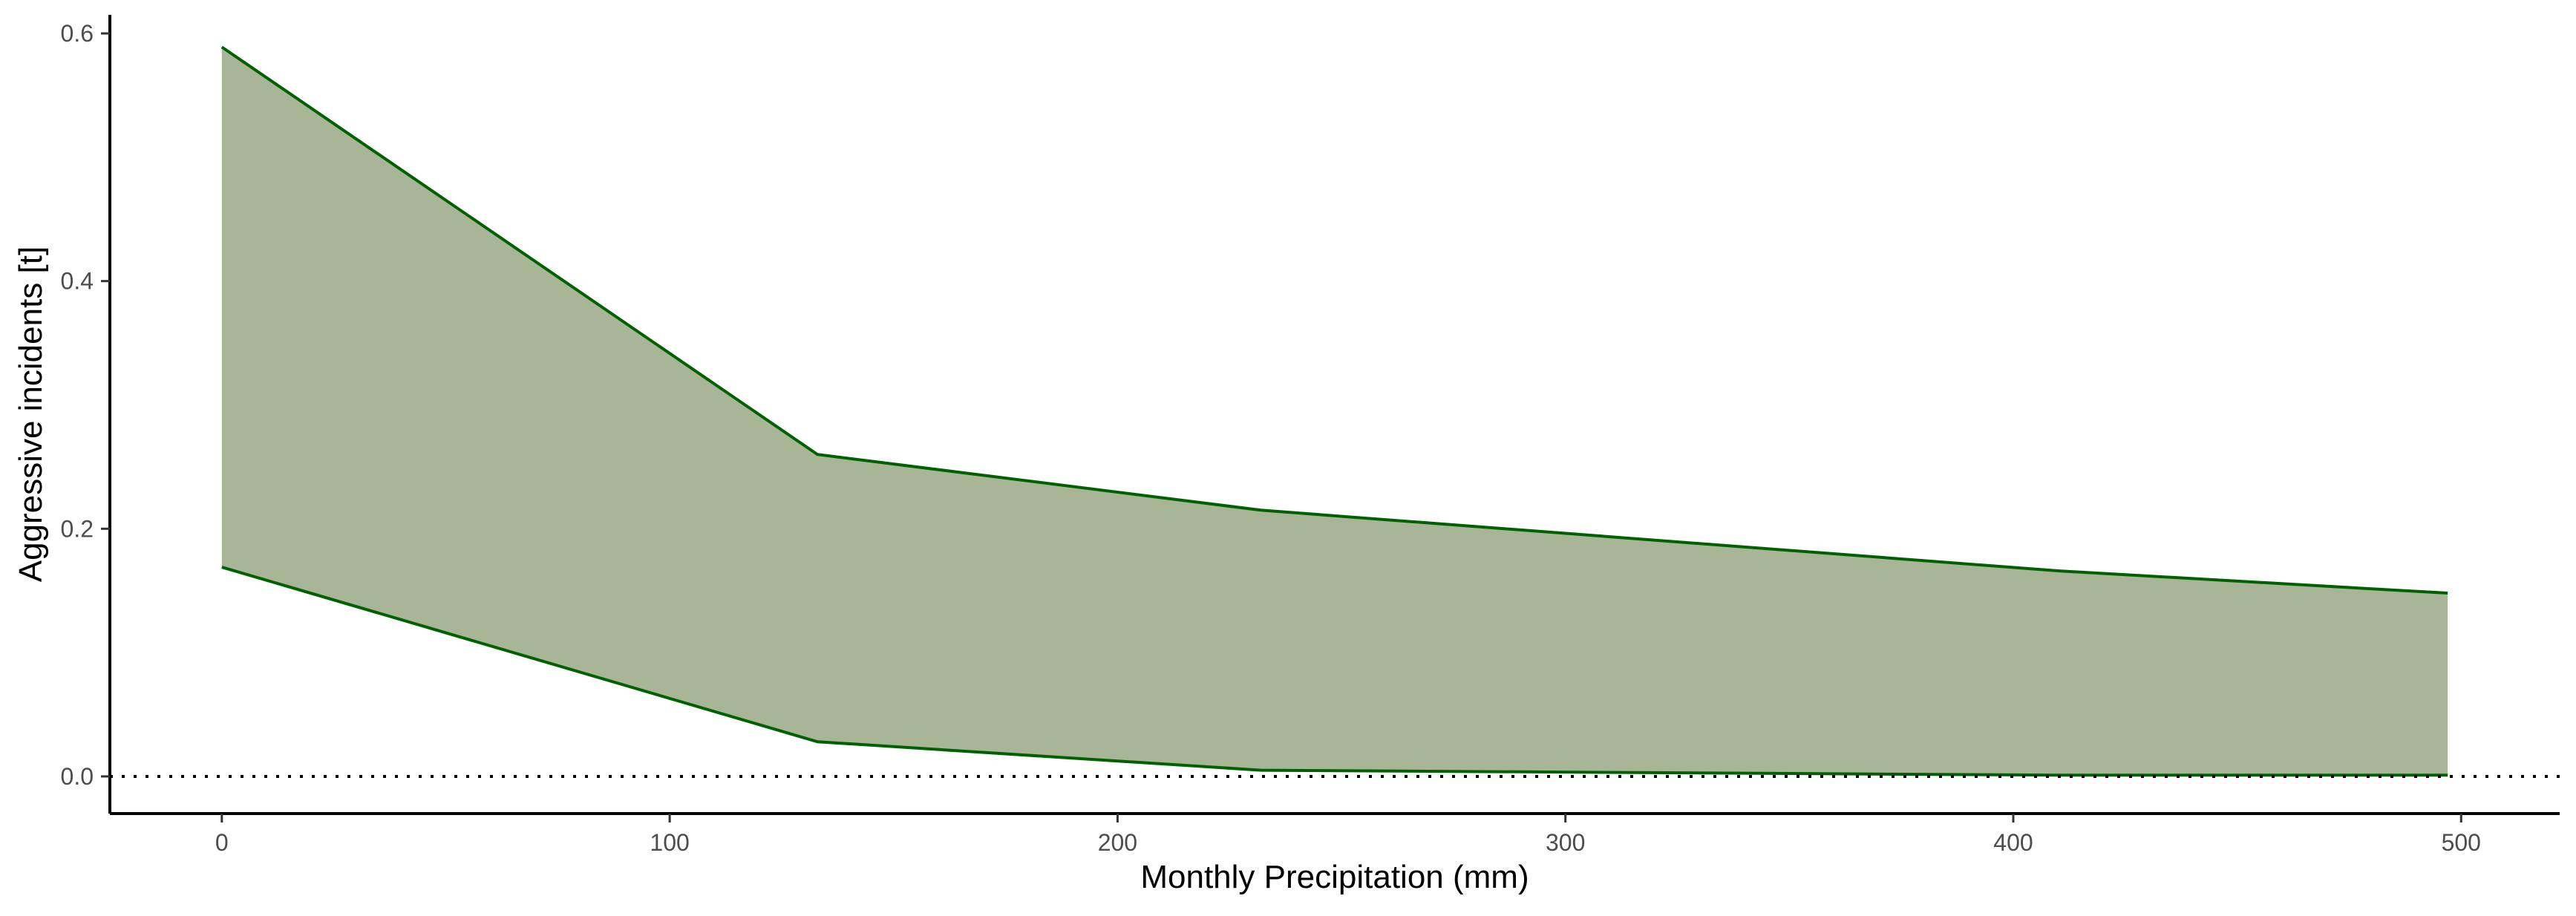  What do you see at coordinates (77, 33) in the screenshot?
I see `y-tick-label: 0.6` at bounding box center [77, 33].